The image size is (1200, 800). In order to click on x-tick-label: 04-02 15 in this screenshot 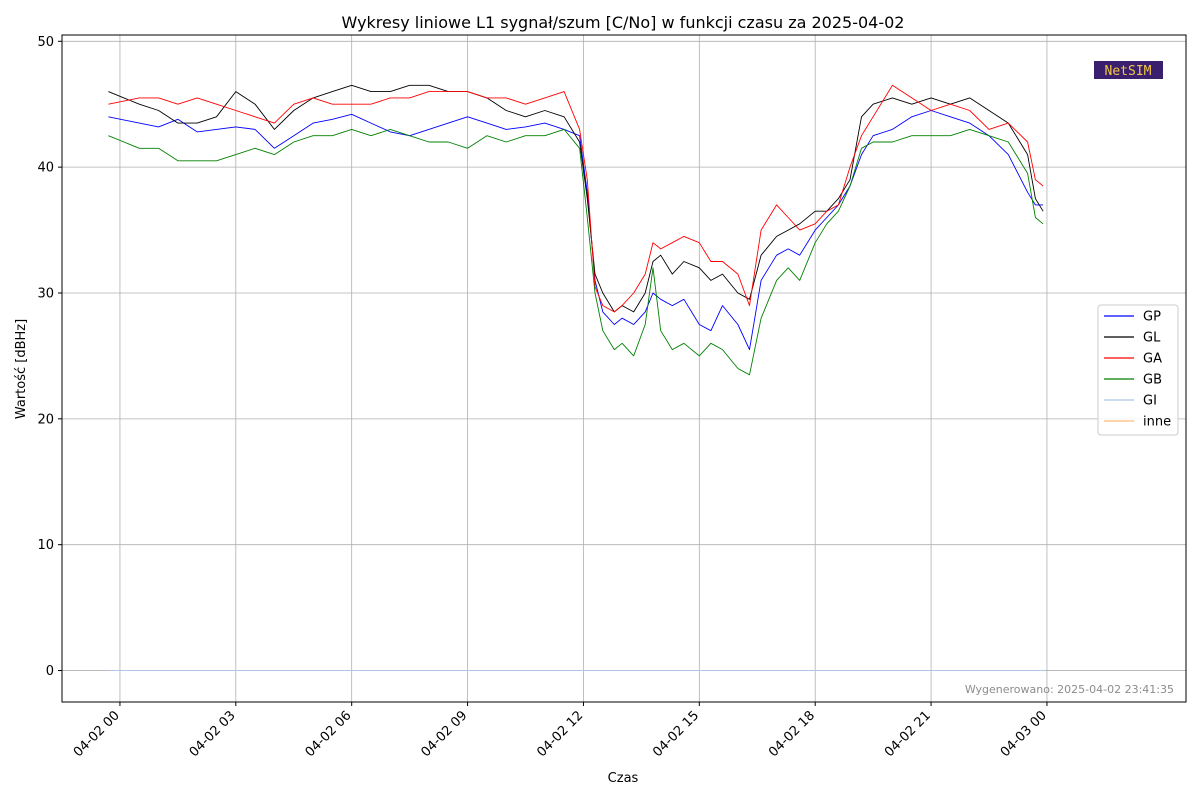, I will do `click(676, 734)`.